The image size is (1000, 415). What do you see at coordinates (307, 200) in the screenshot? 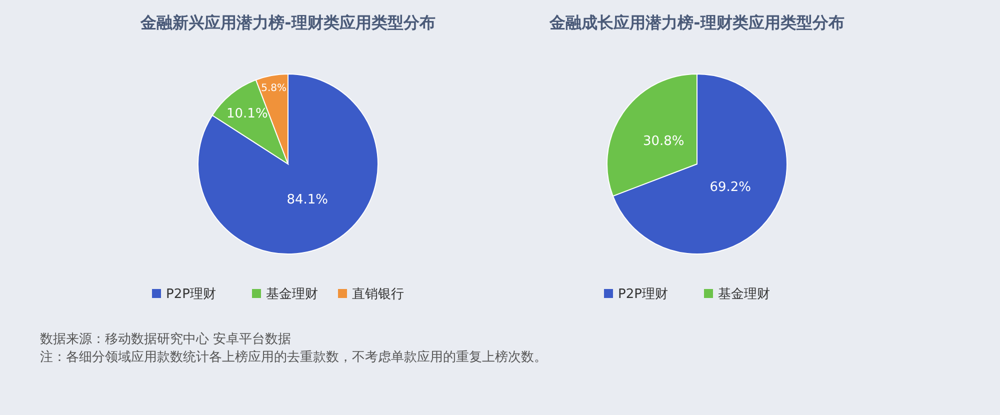
I see `data-label: 84.1%` at bounding box center [307, 200].